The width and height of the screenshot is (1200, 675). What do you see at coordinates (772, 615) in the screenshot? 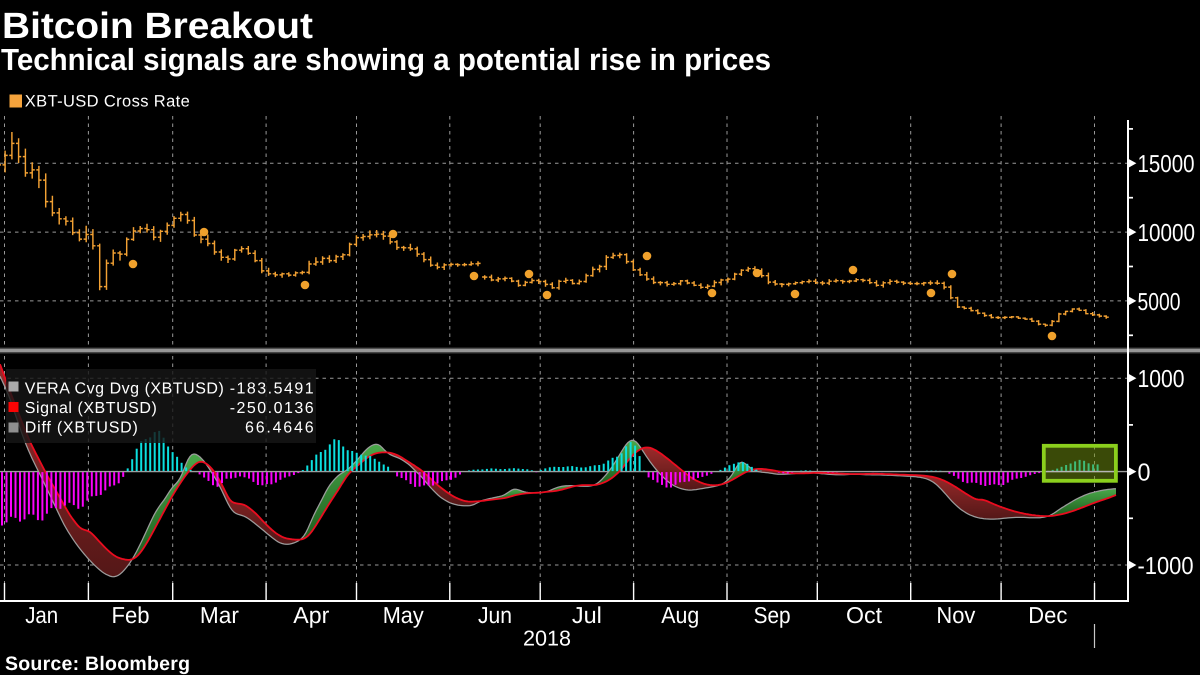
I see `svg-text: Sep` at bounding box center [772, 615].